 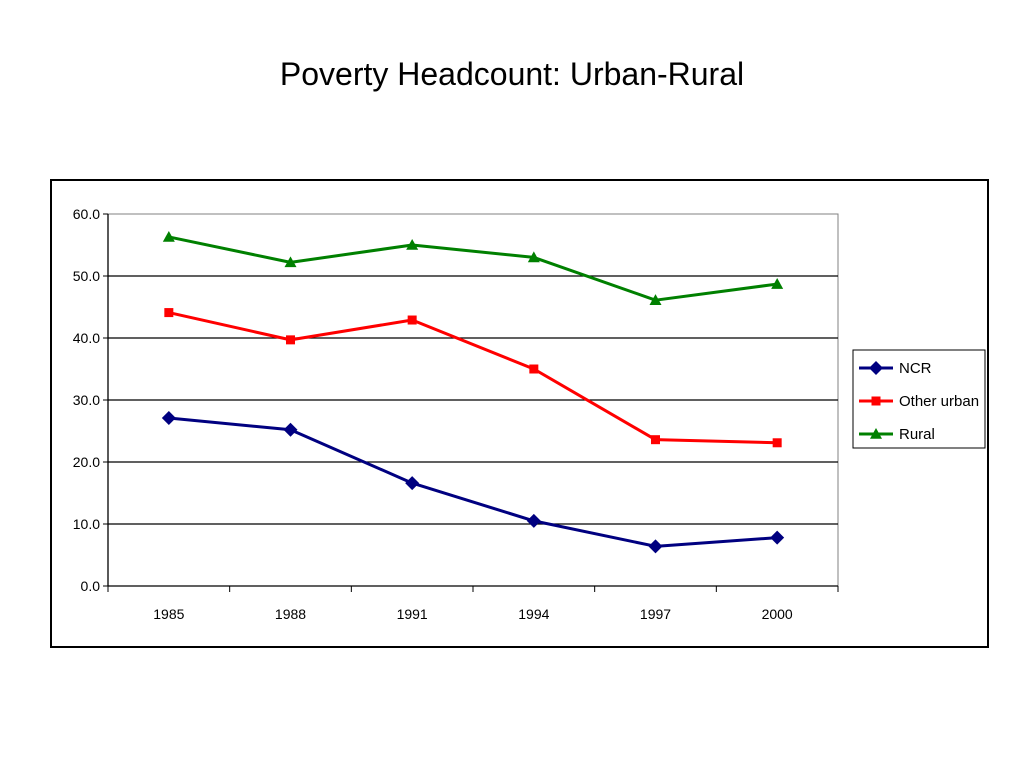 I want to click on legend-label-ncr: NCR, so click(x=915, y=368).